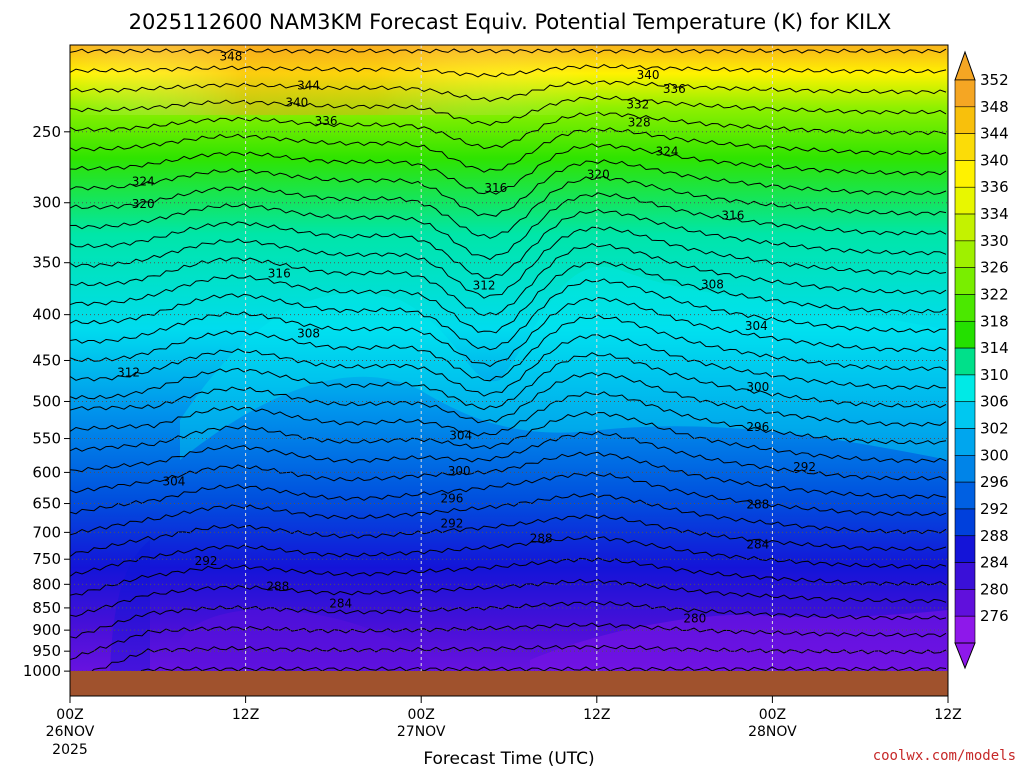 The width and height of the screenshot is (1024, 768). I want to click on contour-label: 332, so click(637, 104).